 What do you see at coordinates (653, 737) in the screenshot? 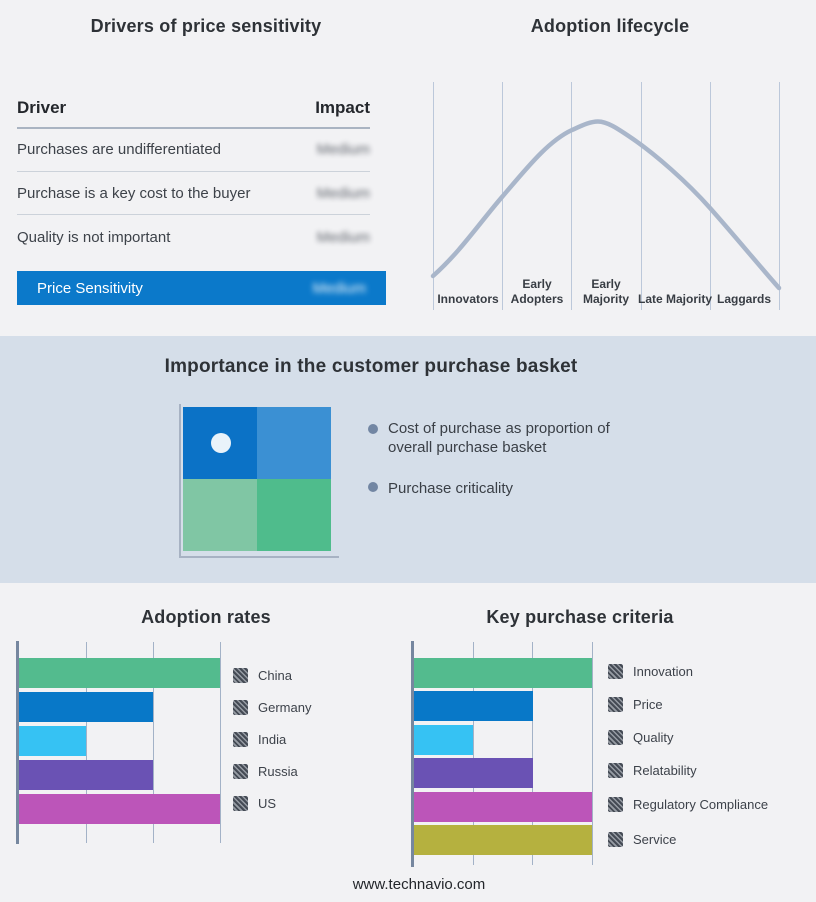
I see `legend-label: Quality` at bounding box center [653, 737].